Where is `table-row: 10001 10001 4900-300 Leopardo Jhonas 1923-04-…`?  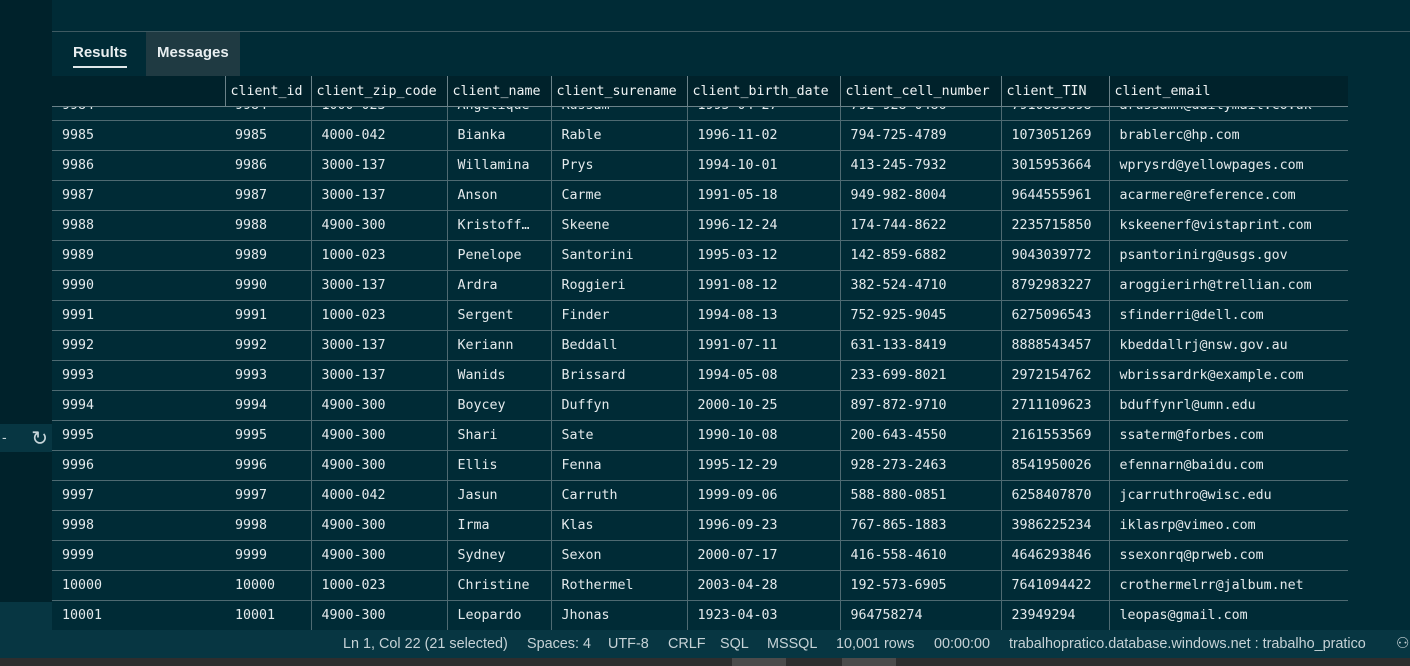
table-row: 10001 10001 4900-300 Leopardo Jhonas 1923-04-… is located at coordinates (700, 615).